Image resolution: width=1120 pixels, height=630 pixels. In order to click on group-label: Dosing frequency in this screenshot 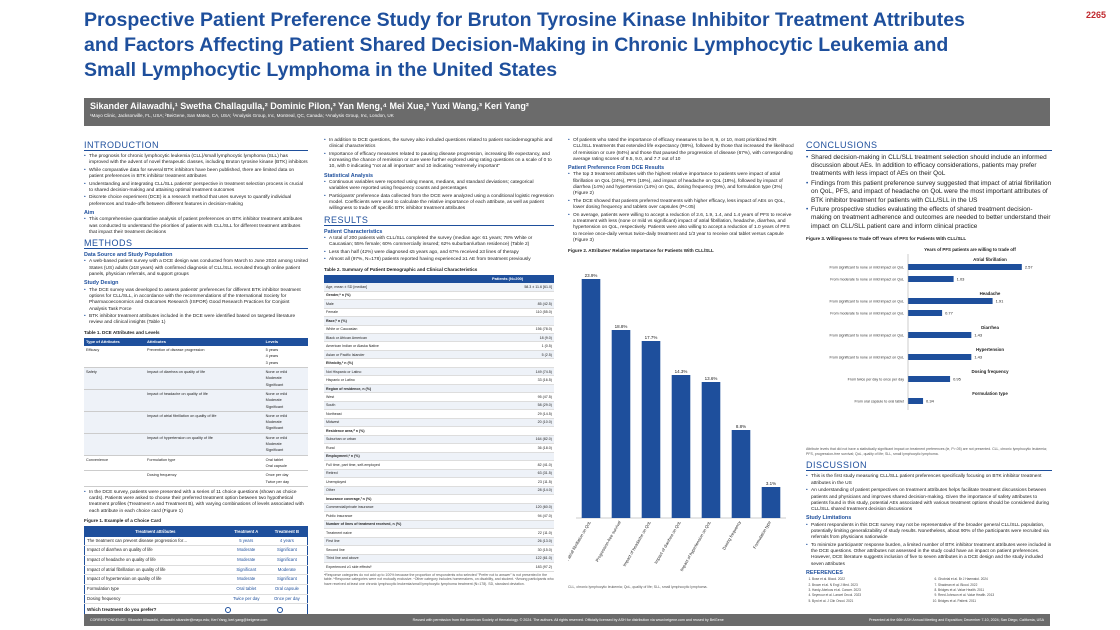, I will do `click(990, 371)`.